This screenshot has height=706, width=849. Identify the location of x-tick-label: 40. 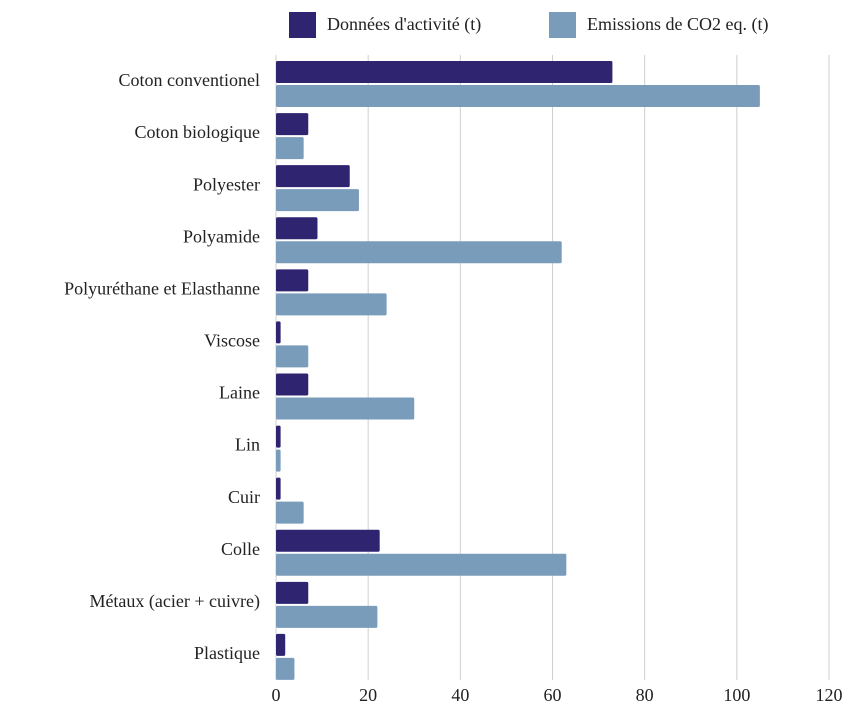
(460, 695).